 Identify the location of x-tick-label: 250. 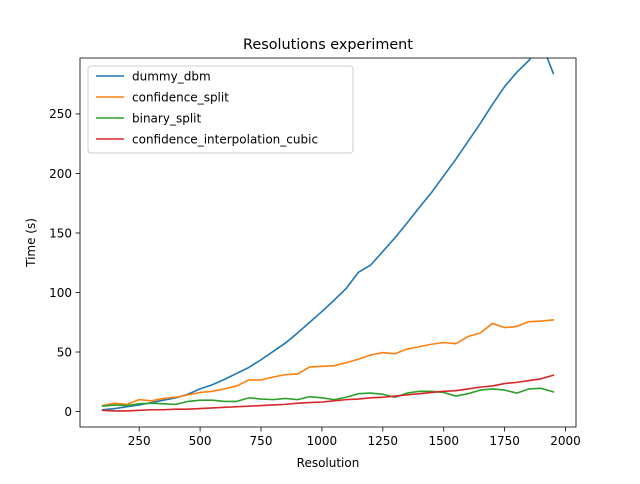
(139, 441).